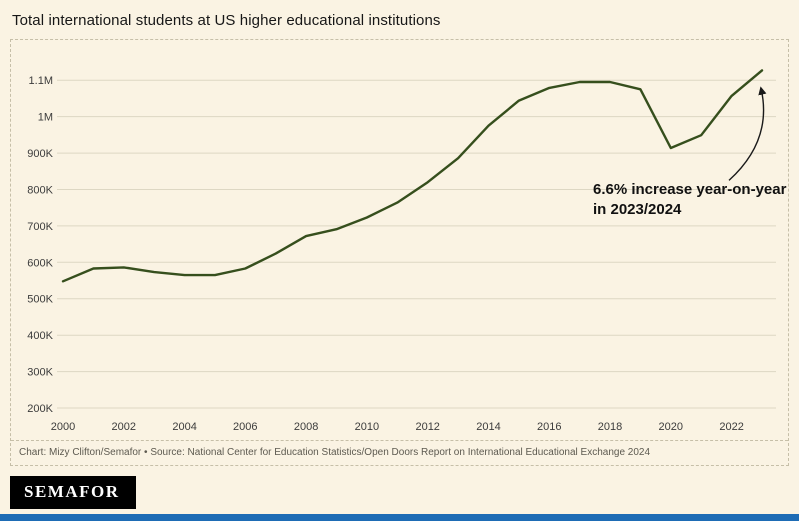 The image size is (799, 521). I want to click on x-tick-label: 2022, so click(731, 427).